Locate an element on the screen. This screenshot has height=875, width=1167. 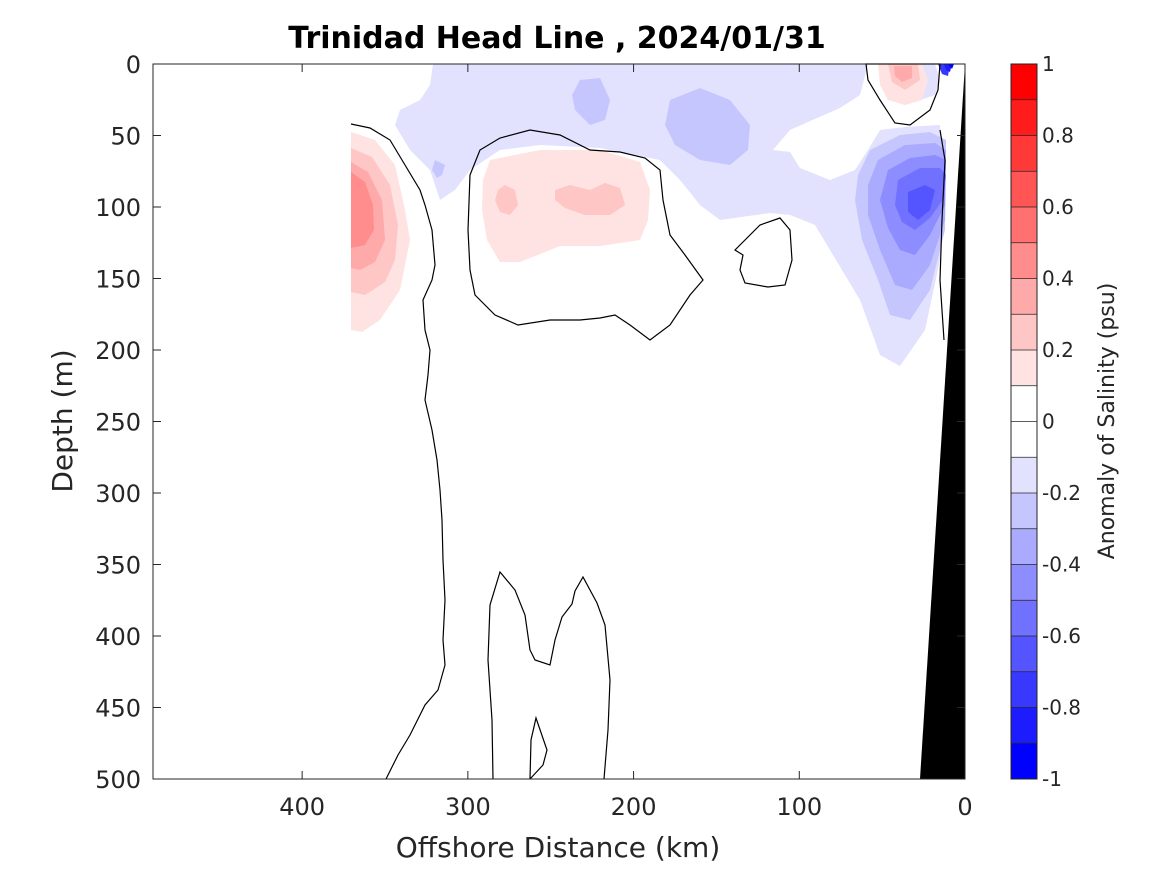
chart-title: Trinidad Head Line , 2024/01/31 is located at coordinates (556, 38).